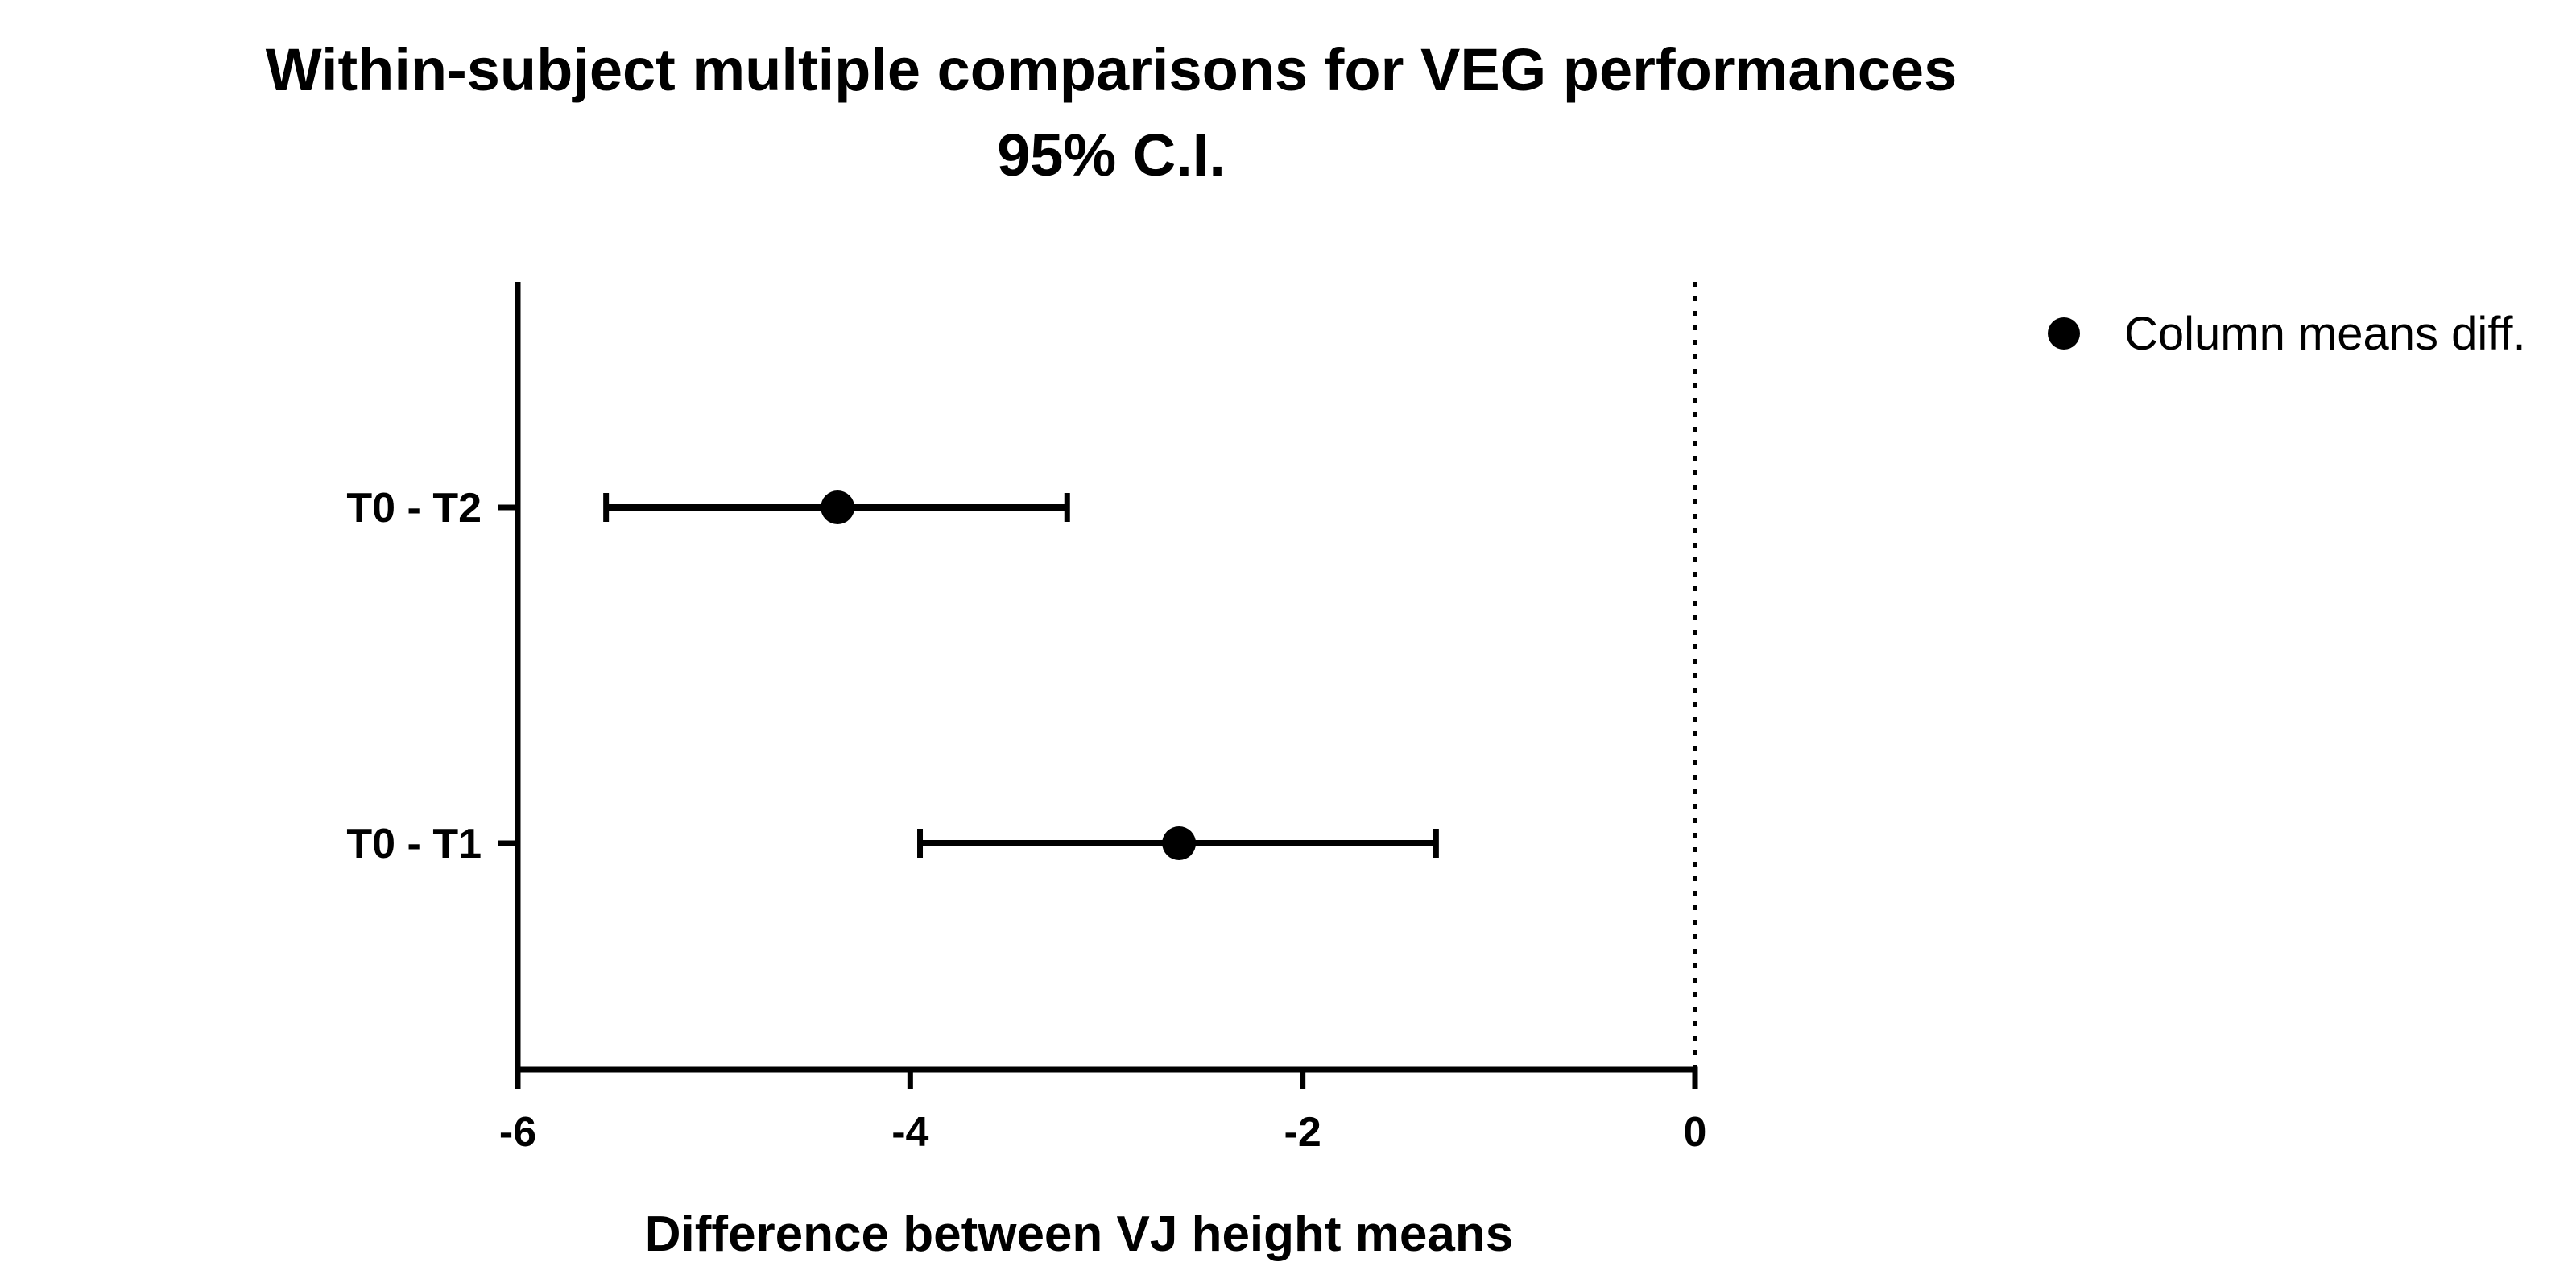 This screenshot has height=1287, width=2576. What do you see at coordinates (414, 509) in the screenshot?
I see `y-tick-label: T0 - T2` at bounding box center [414, 509].